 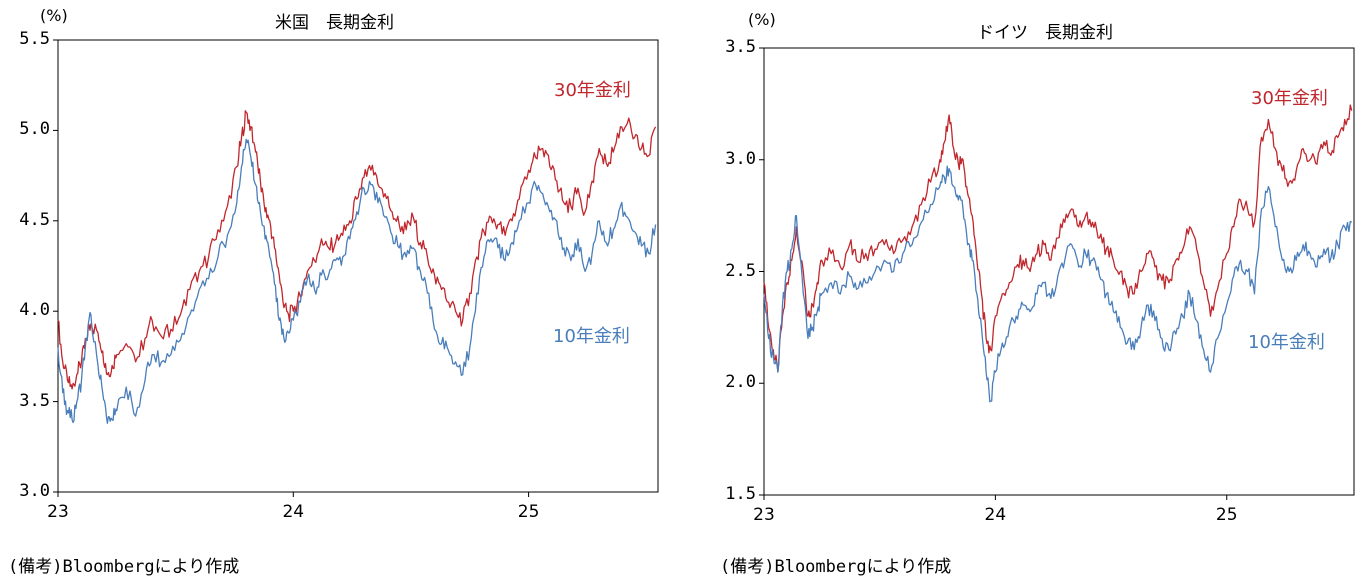 I want to click on y-tick-label: 5.0, so click(x=34, y=129).